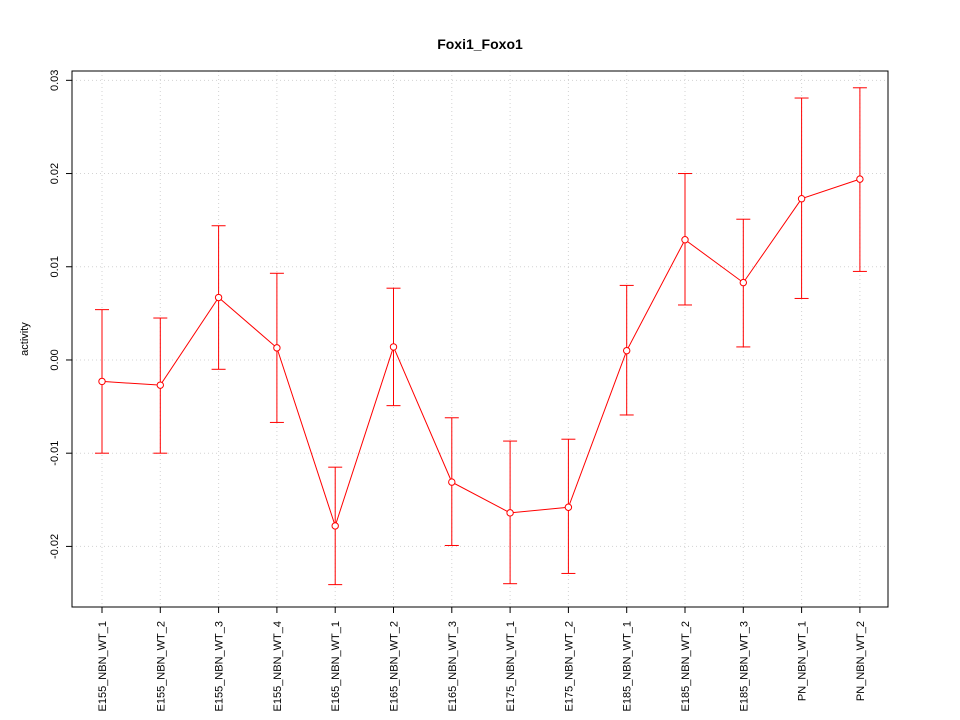 The width and height of the screenshot is (960, 720). Describe the element at coordinates (161, 666) in the screenshot. I see `x-tick-label: E155_NBN_WT_2` at that location.